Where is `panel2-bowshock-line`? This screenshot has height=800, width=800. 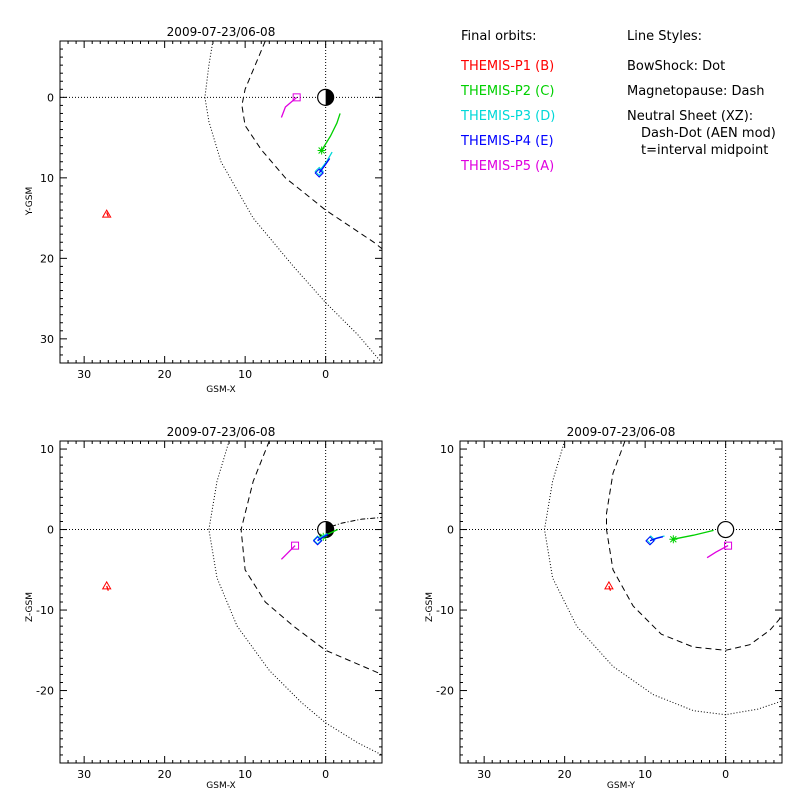
panel2-bowshock-line is located at coordinates (295, 598).